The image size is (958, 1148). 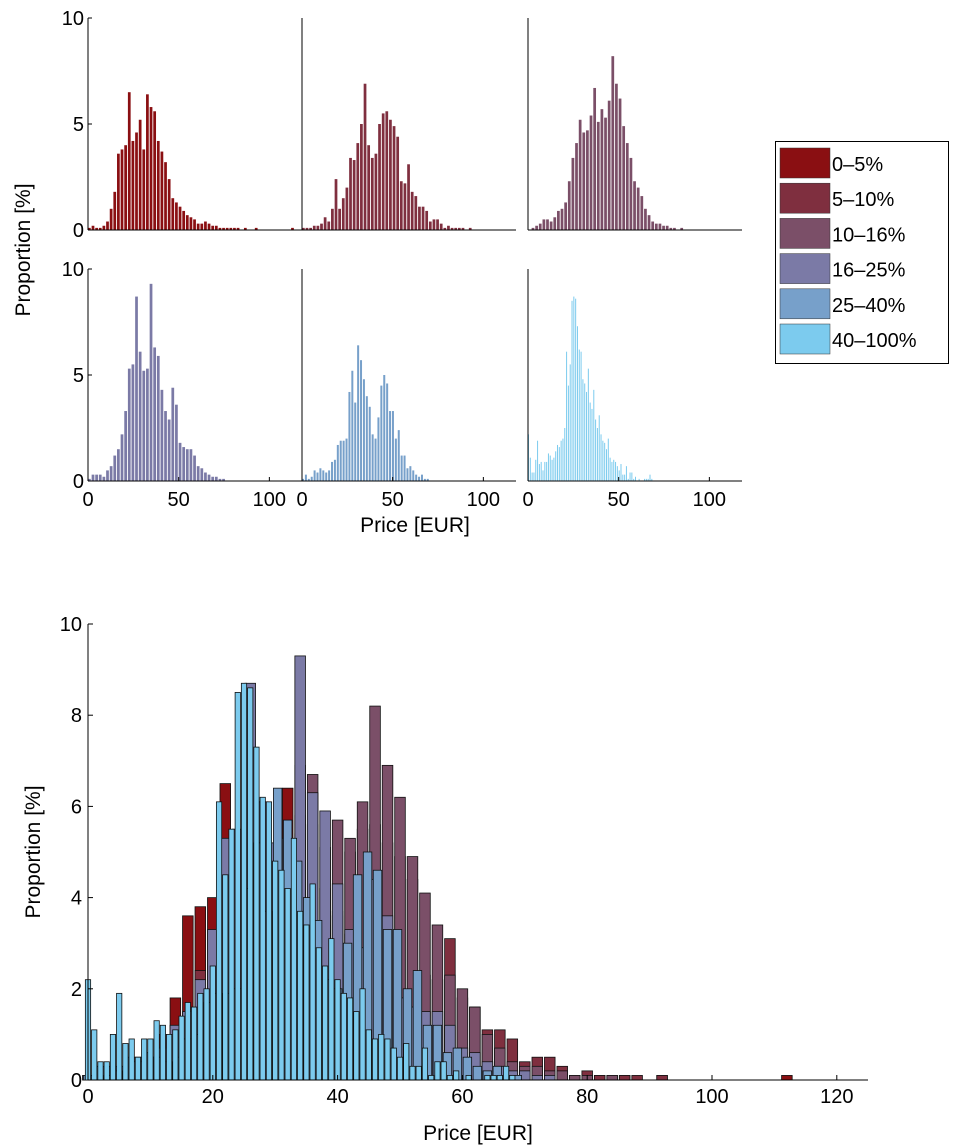 I want to click on y-tick-label: 8, so click(x=76, y=716).